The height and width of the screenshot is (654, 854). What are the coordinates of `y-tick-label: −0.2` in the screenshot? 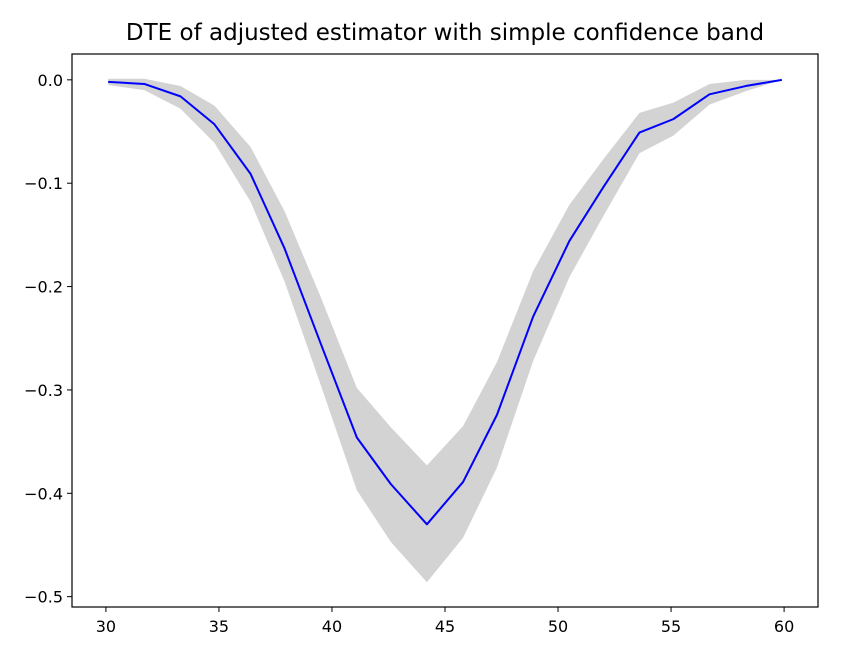 It's located at (43, 287).